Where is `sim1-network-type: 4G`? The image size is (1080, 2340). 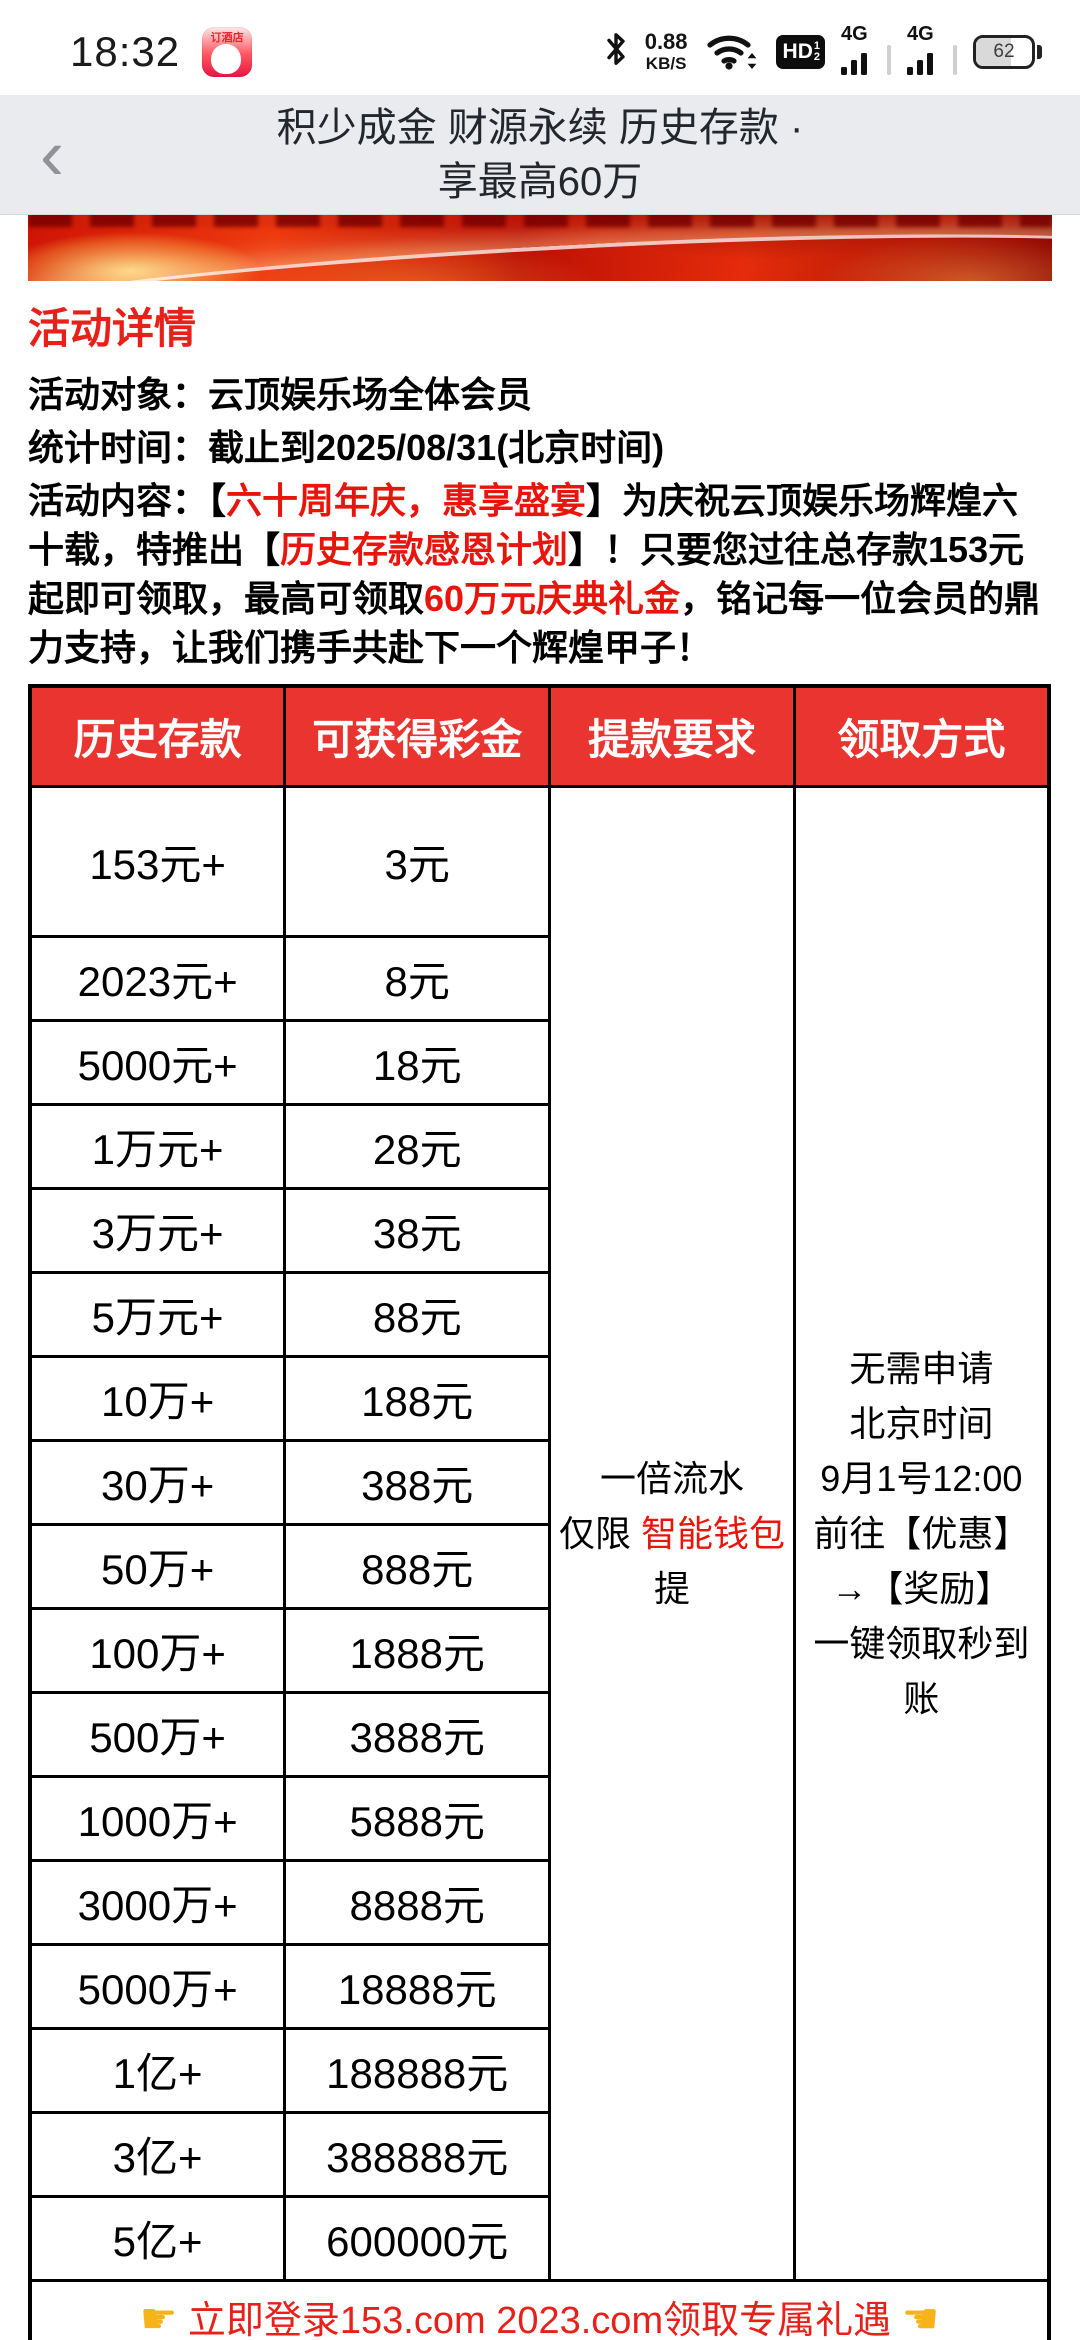 sim1-network-type: 4G is located at coordinates (854, 33).